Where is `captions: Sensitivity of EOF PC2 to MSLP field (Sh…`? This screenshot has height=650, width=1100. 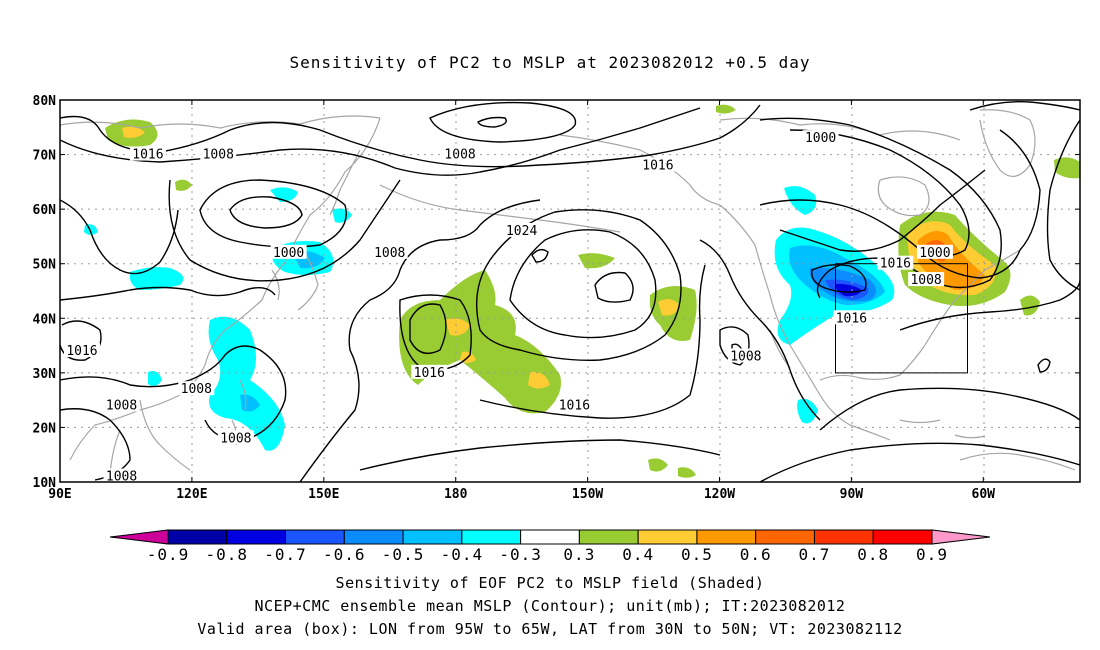 captions: Sensitivity of EOF PC2 to MSLP field (Sh… is located at coordinates (549, 606).